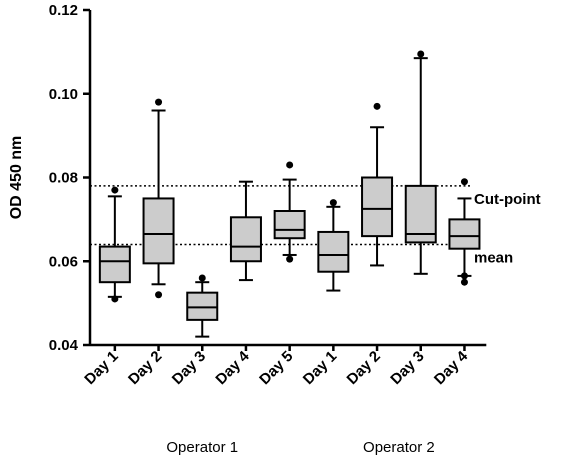  I want to click on group-label: Operator 1, so click(202, 447).